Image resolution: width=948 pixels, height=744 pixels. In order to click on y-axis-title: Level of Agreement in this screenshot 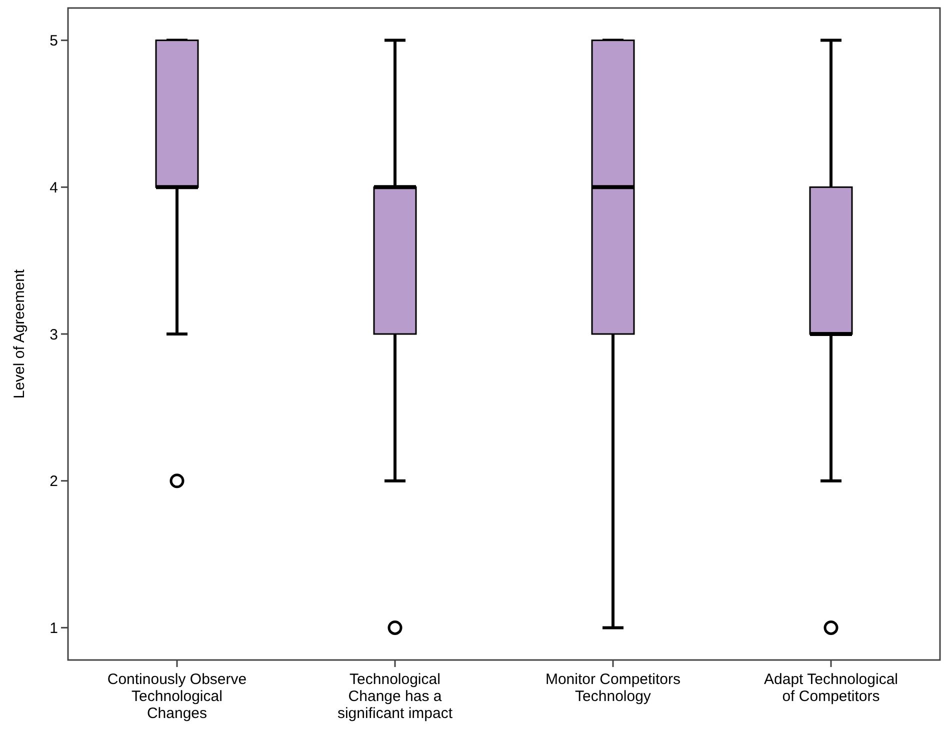, I will do `click(19, 333)`.